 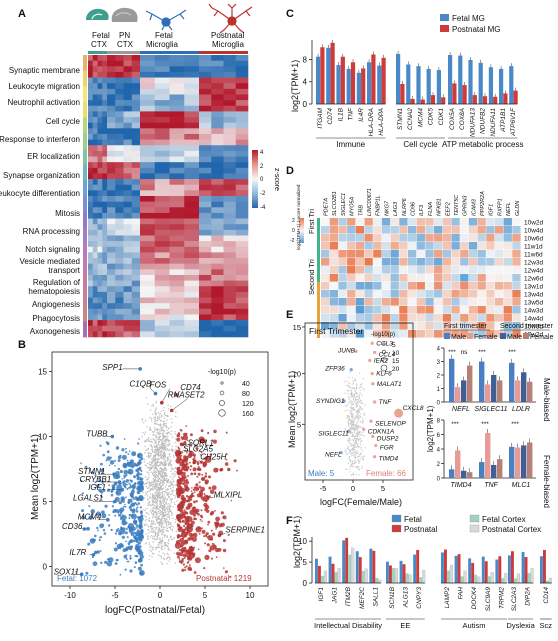 What do you see at coordinates (394, 345) in the screenshot?
I see `e-size-legend-value: 5` at bounding box center [394, 345].